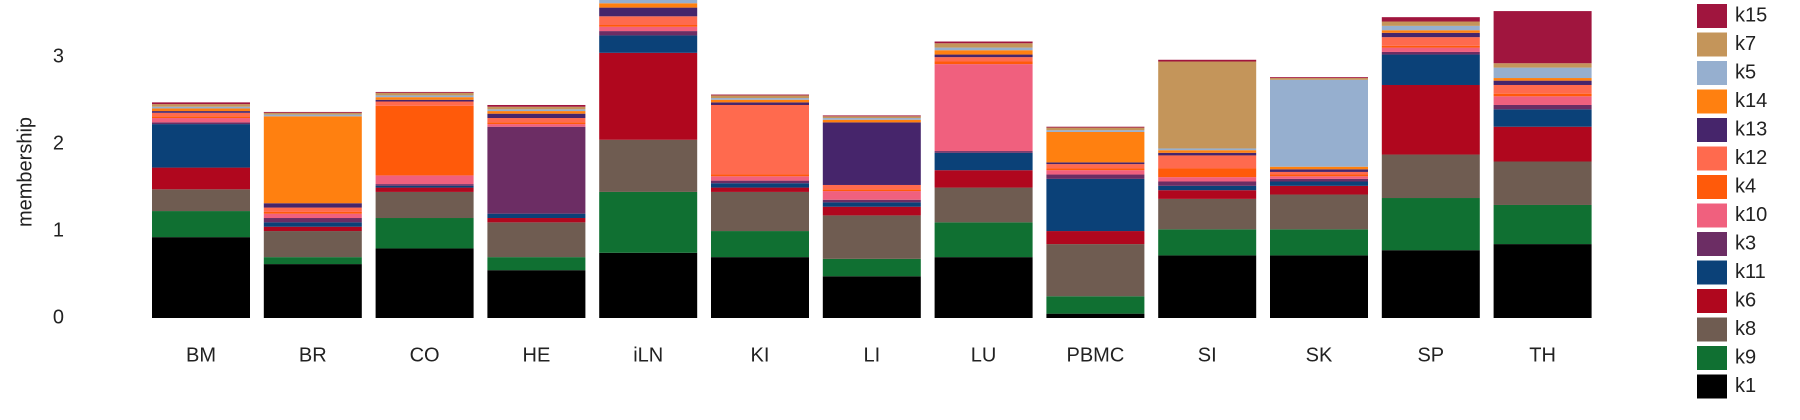 This screenshot has width=1800, height=420. I want to click on legend-label: k4, so click(1745, 186).